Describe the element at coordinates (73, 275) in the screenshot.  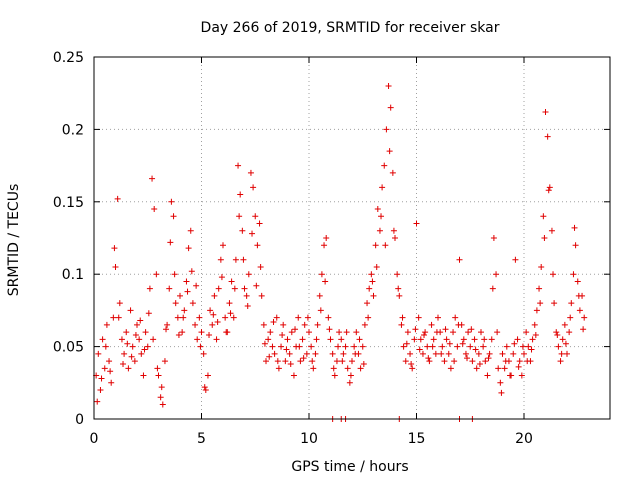
I see `y-tick-label: 0.1` at that location.